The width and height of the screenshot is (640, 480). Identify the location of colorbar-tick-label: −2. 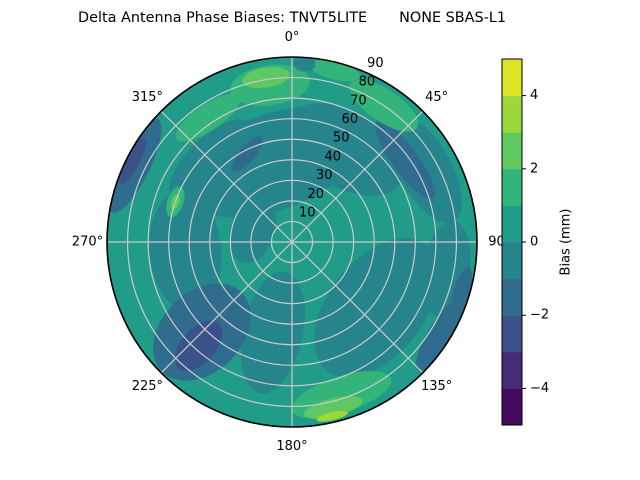
(539, 315).